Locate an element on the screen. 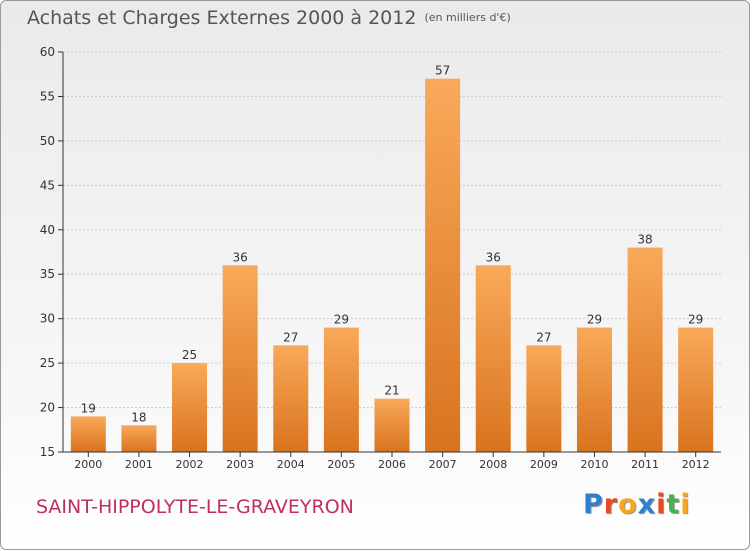  chart-title-unit: (en milliers d'€) is located at coordinates (467, 17).